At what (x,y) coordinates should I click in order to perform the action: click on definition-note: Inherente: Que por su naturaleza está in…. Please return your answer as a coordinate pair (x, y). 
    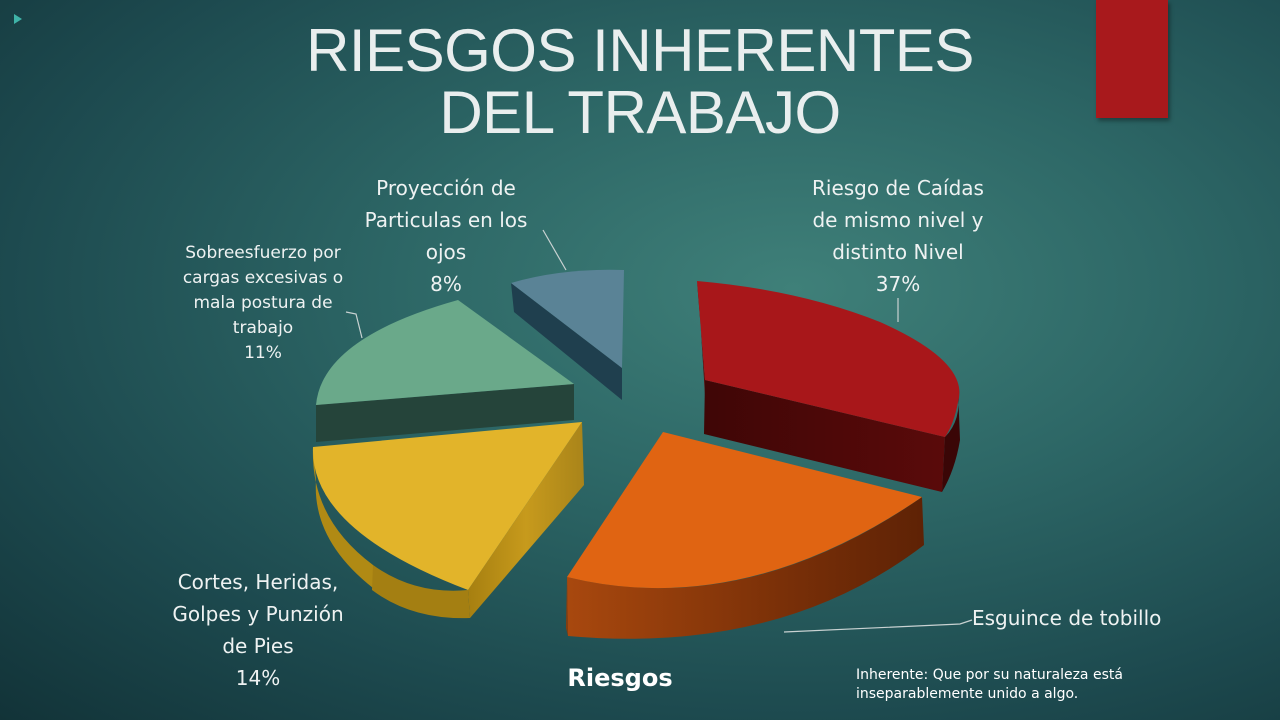
    Looking at the image, I should click on (989, 684).